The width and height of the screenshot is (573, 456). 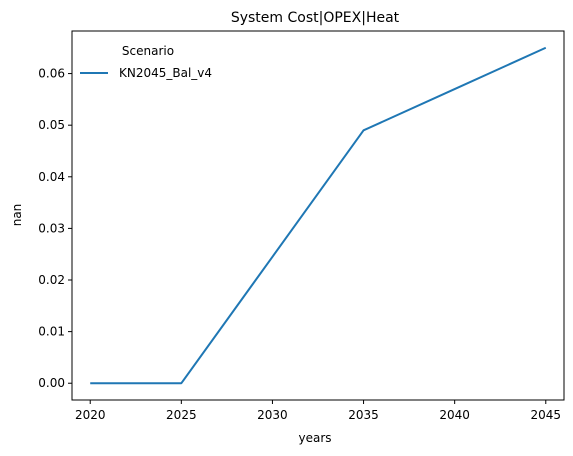 What do you see at coordinates (363, 415) in the screenshot?
I see `x-tick-label: 2035` at bounding box center [363, 415].